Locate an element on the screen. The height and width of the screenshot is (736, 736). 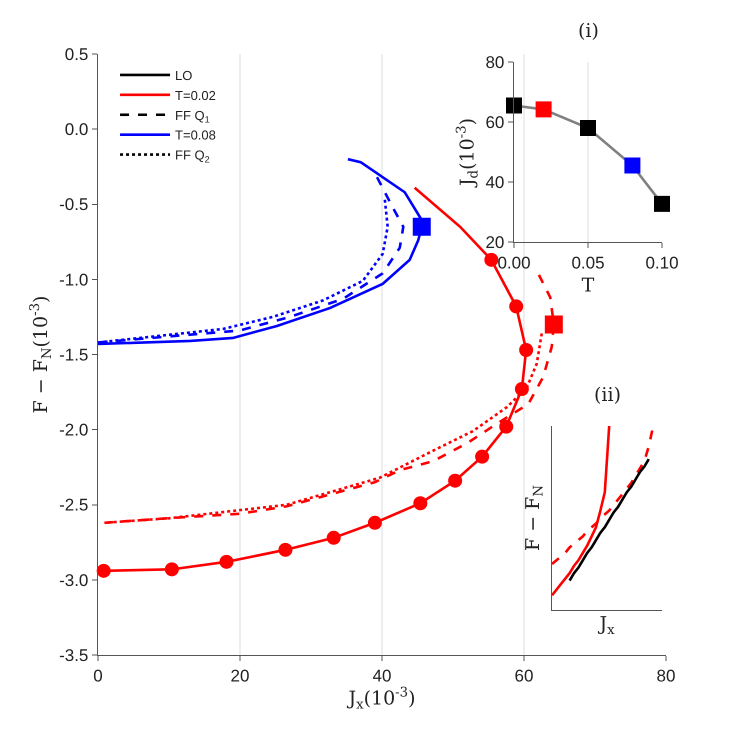
x-axis-title: J$_{x}$(10$^{-3}$) is located at coordinates (381, 699).